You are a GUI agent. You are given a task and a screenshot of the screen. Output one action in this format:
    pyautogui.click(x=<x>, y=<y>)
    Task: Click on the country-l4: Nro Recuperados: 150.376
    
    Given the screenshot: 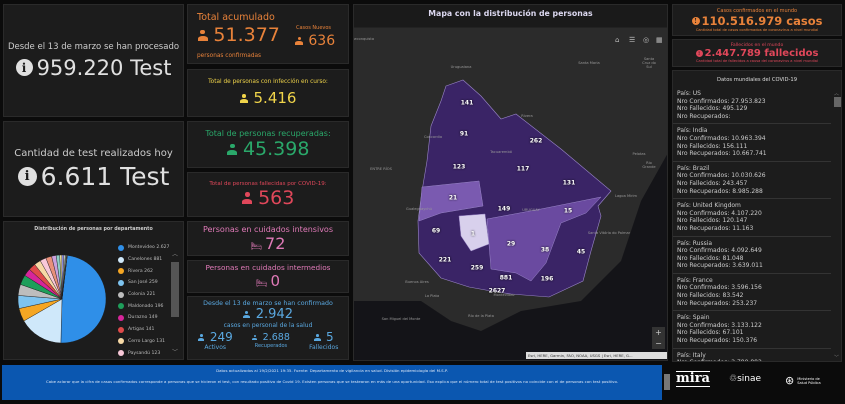 What is the action you would take?
    pyautogui.click(x=717, y=341)
    